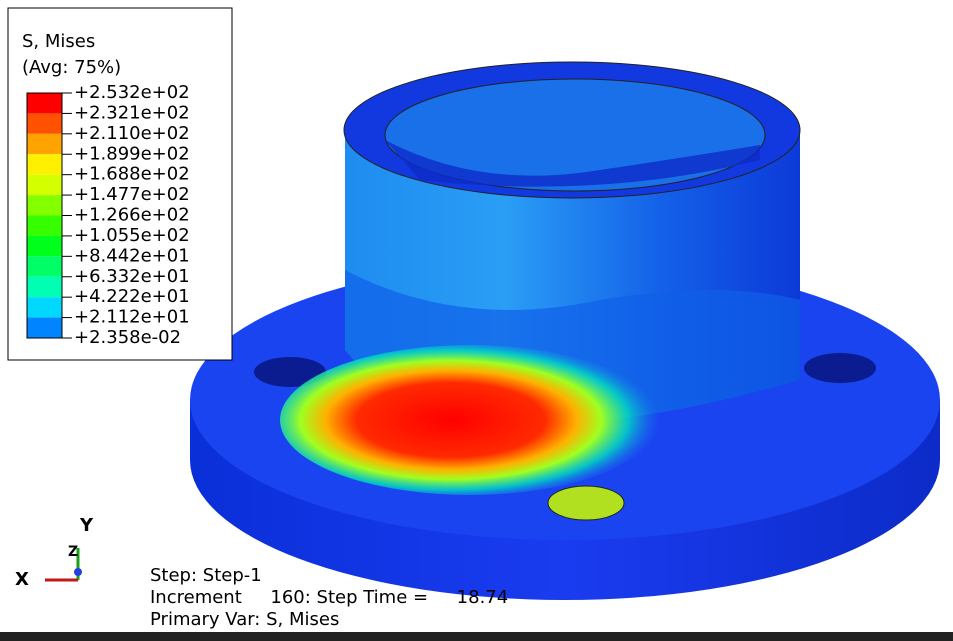 Image resolution: width=953 pixels, height=641 pixels. What do you see at coordinates (132, 92) in the screenshot?
I see `legend-label: +2.532e+02` at bounding box center [132, 92].